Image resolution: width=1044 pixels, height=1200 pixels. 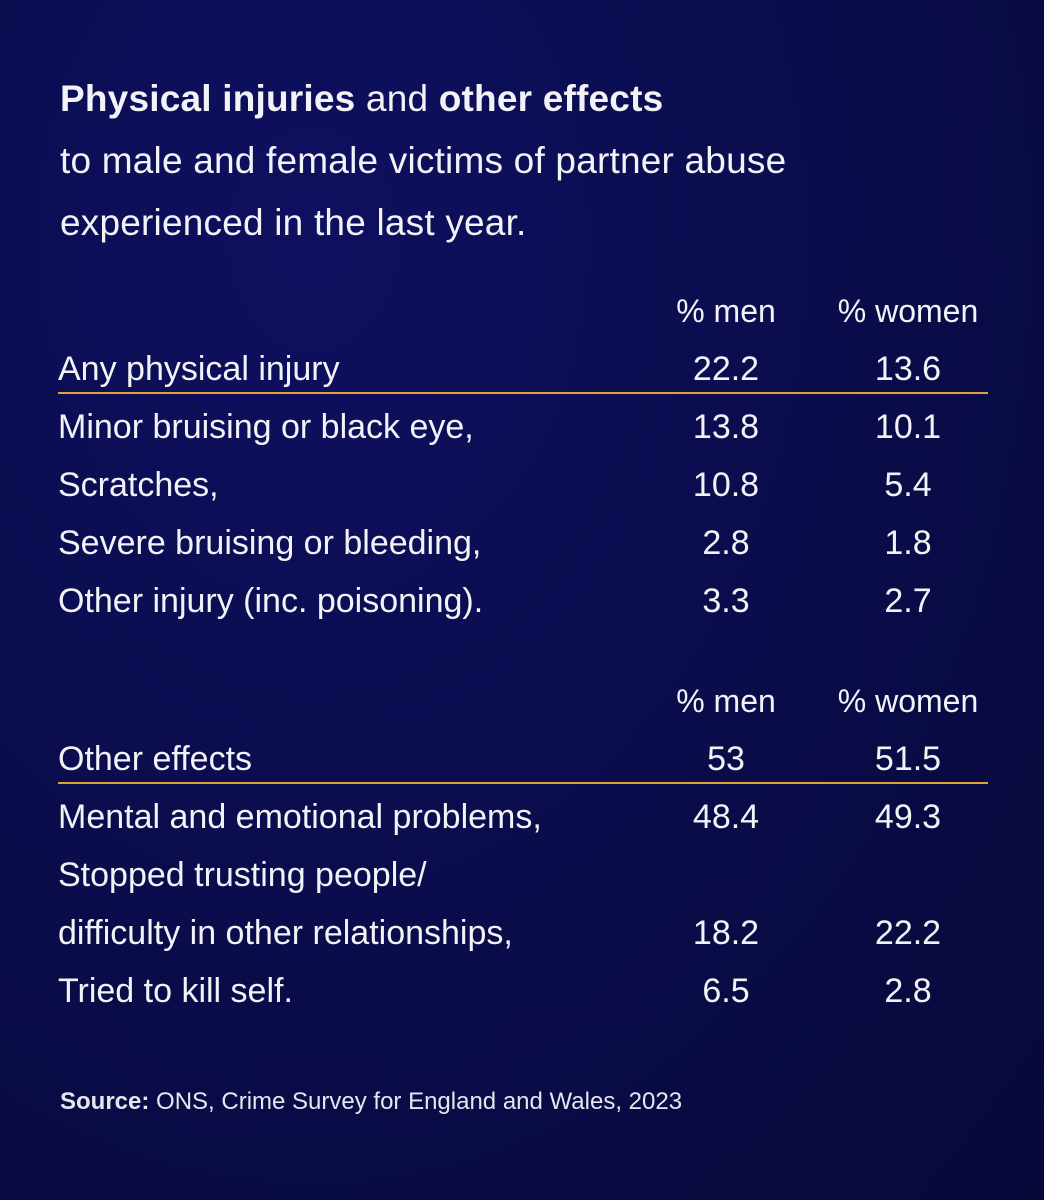 I want to click on row-value-women: 10.1, so click(x=908, y=427).